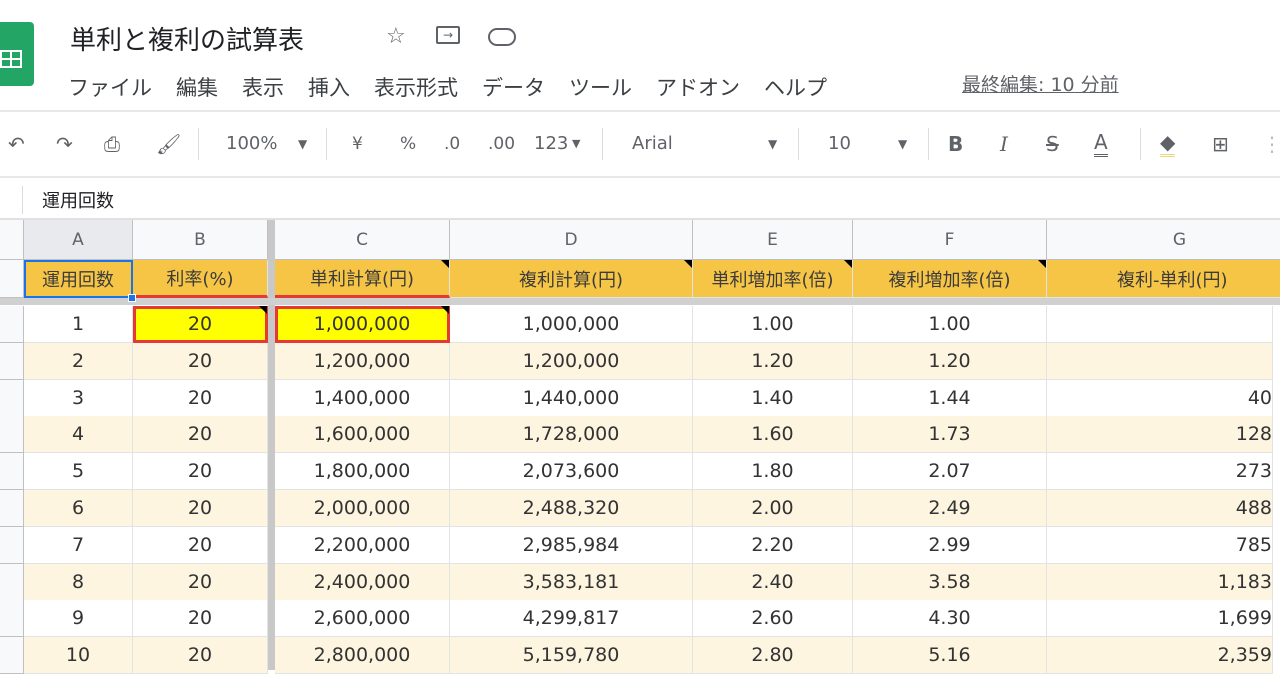 This screenshot has width=1280, height=674. What do you see at coordinates (78, 324) in the screenshot?
I see `cell: 1` at bounding box center [78, 324].